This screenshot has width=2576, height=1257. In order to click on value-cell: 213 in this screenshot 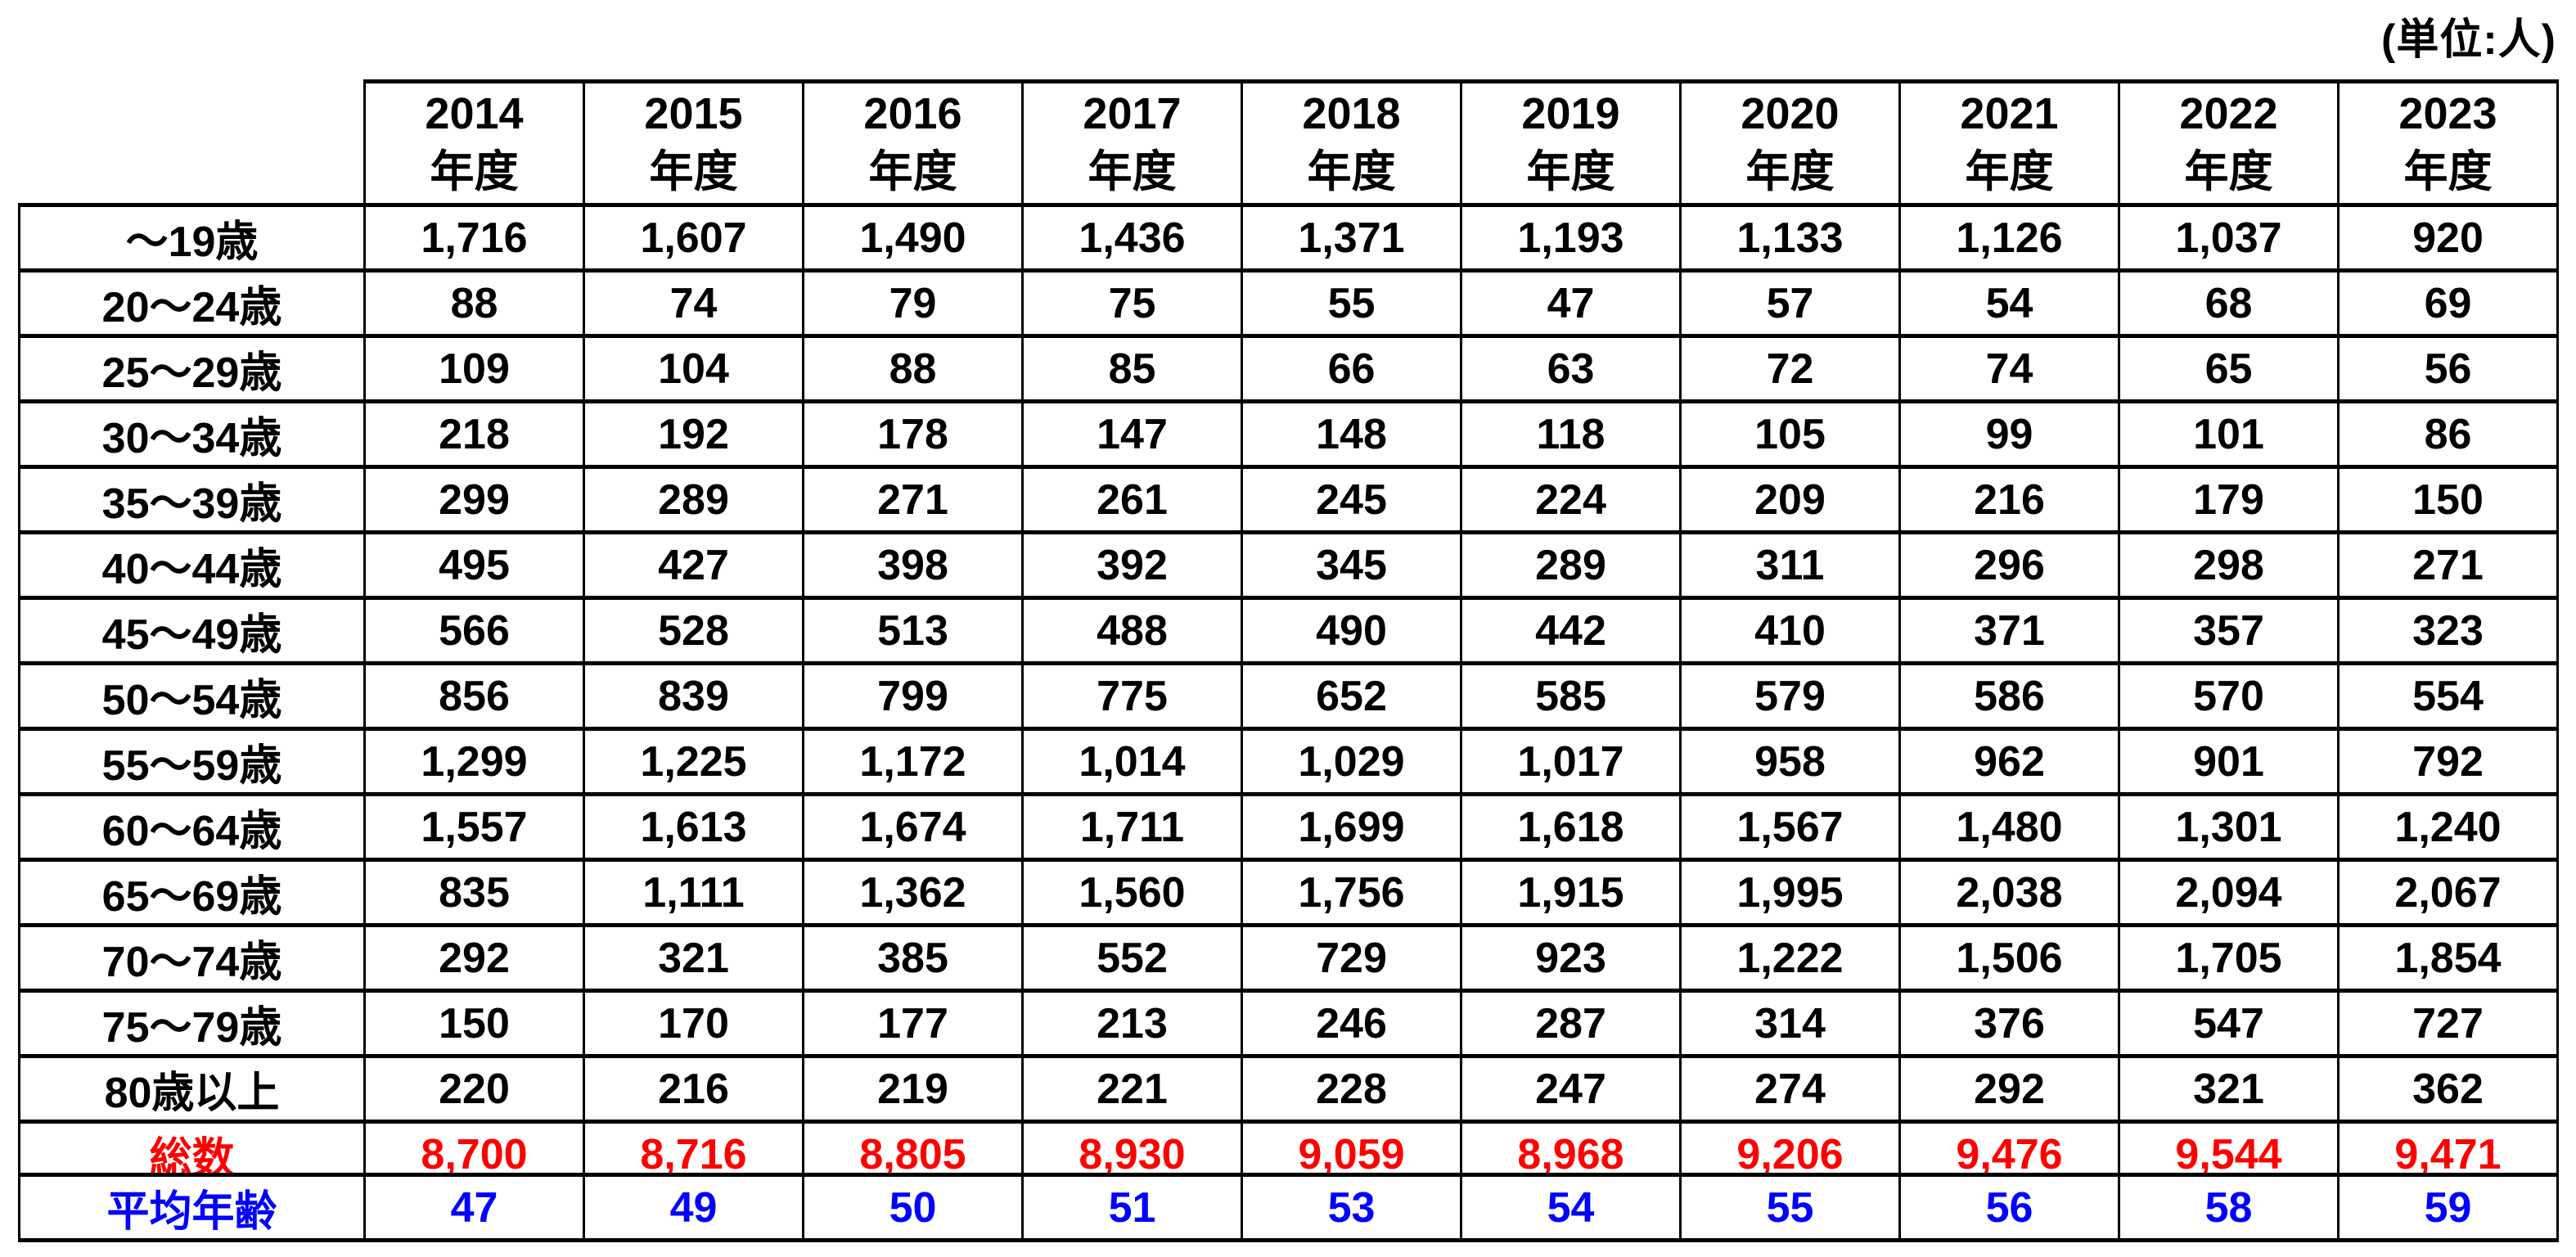, I will do `click(1132, 1024)`.